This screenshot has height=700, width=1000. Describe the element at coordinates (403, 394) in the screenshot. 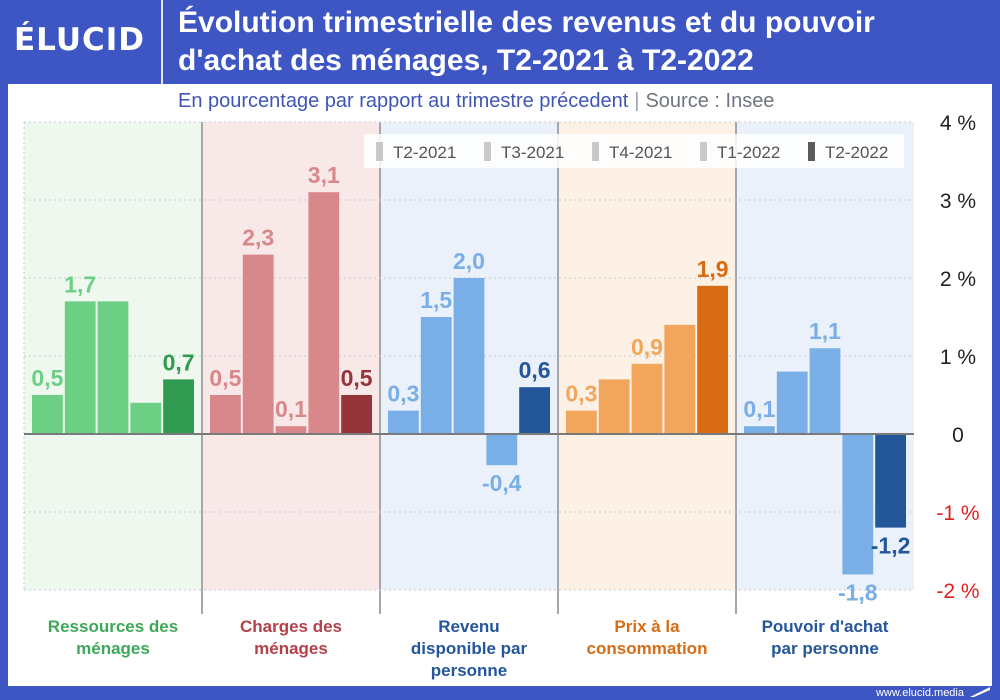

I see `value-label-g3-q1: 0,3` at that location.